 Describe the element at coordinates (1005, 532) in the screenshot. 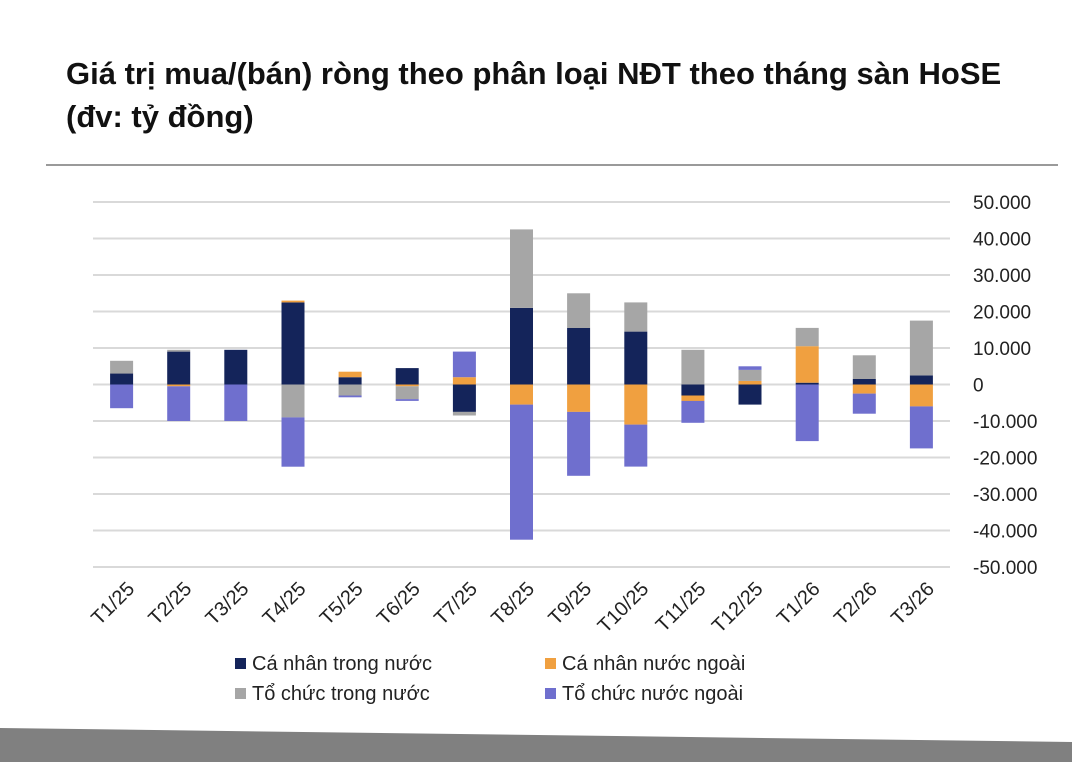

I see `y-tick-label: -40.000` at that location.